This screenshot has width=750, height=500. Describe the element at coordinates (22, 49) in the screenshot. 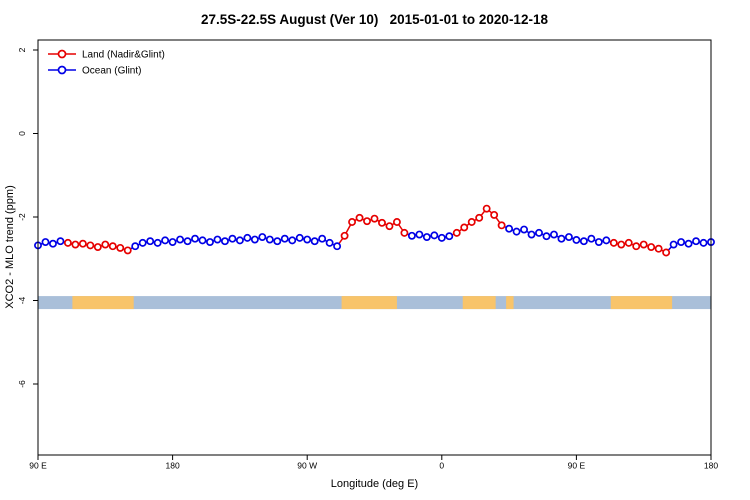

I see `y-tick-label: 2` at that location.